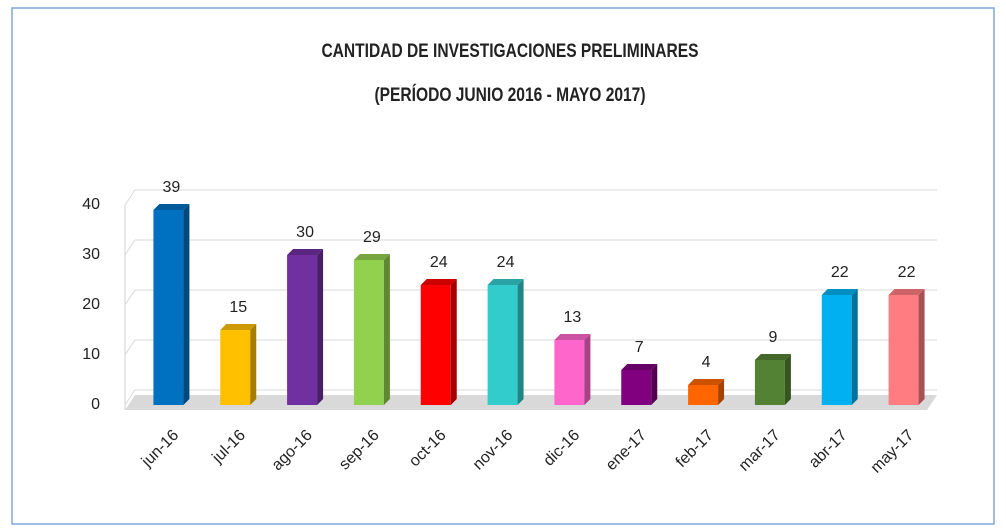 Image resolution: width=1006 pixels, height=529 pixels. What do you see at coordinates (95, 404) in the screenshot?
I see `y-tick-label: 0` at bounding box center [95, 404].